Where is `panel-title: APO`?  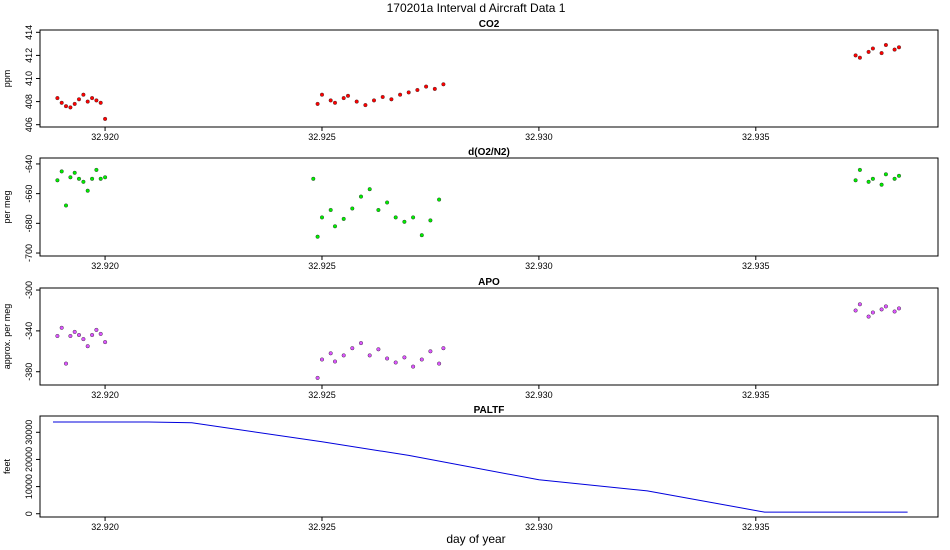
panel-title: APO is located at coordinates (489, 282).